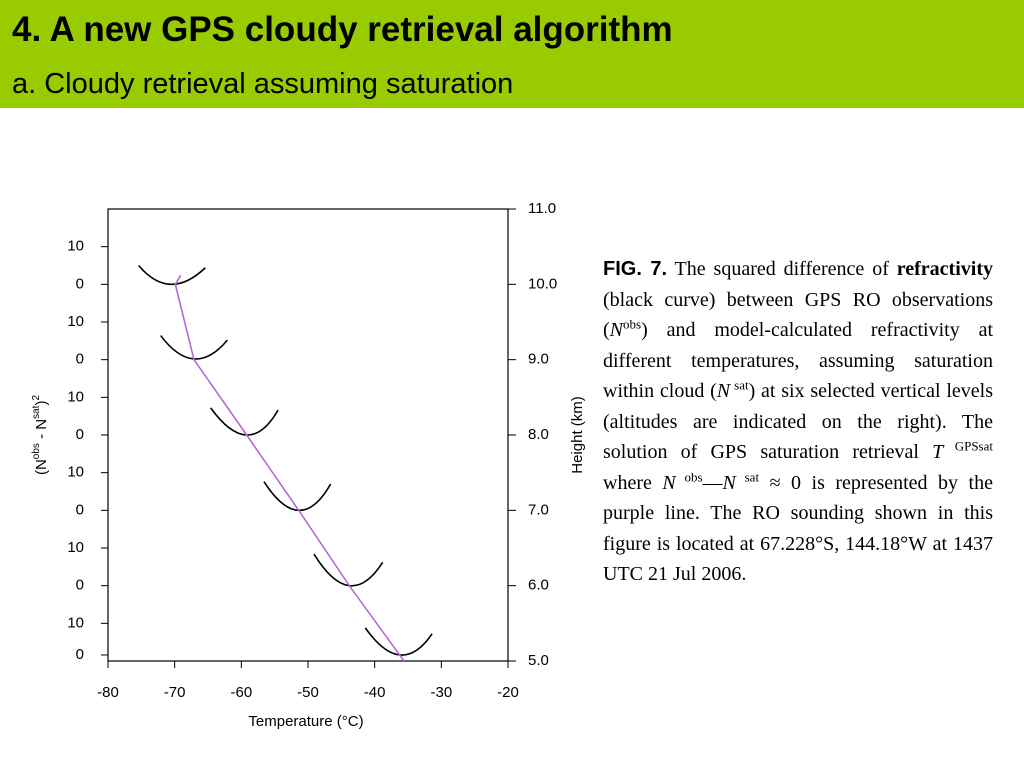 The width and height of the screenshot is (1024, 768). What do you see at coordinates (342, 29) in the screenshot?
I see `slide-title: 4. A new GPS cloudy retrieval algorithm` at bounding box center [342, 29].